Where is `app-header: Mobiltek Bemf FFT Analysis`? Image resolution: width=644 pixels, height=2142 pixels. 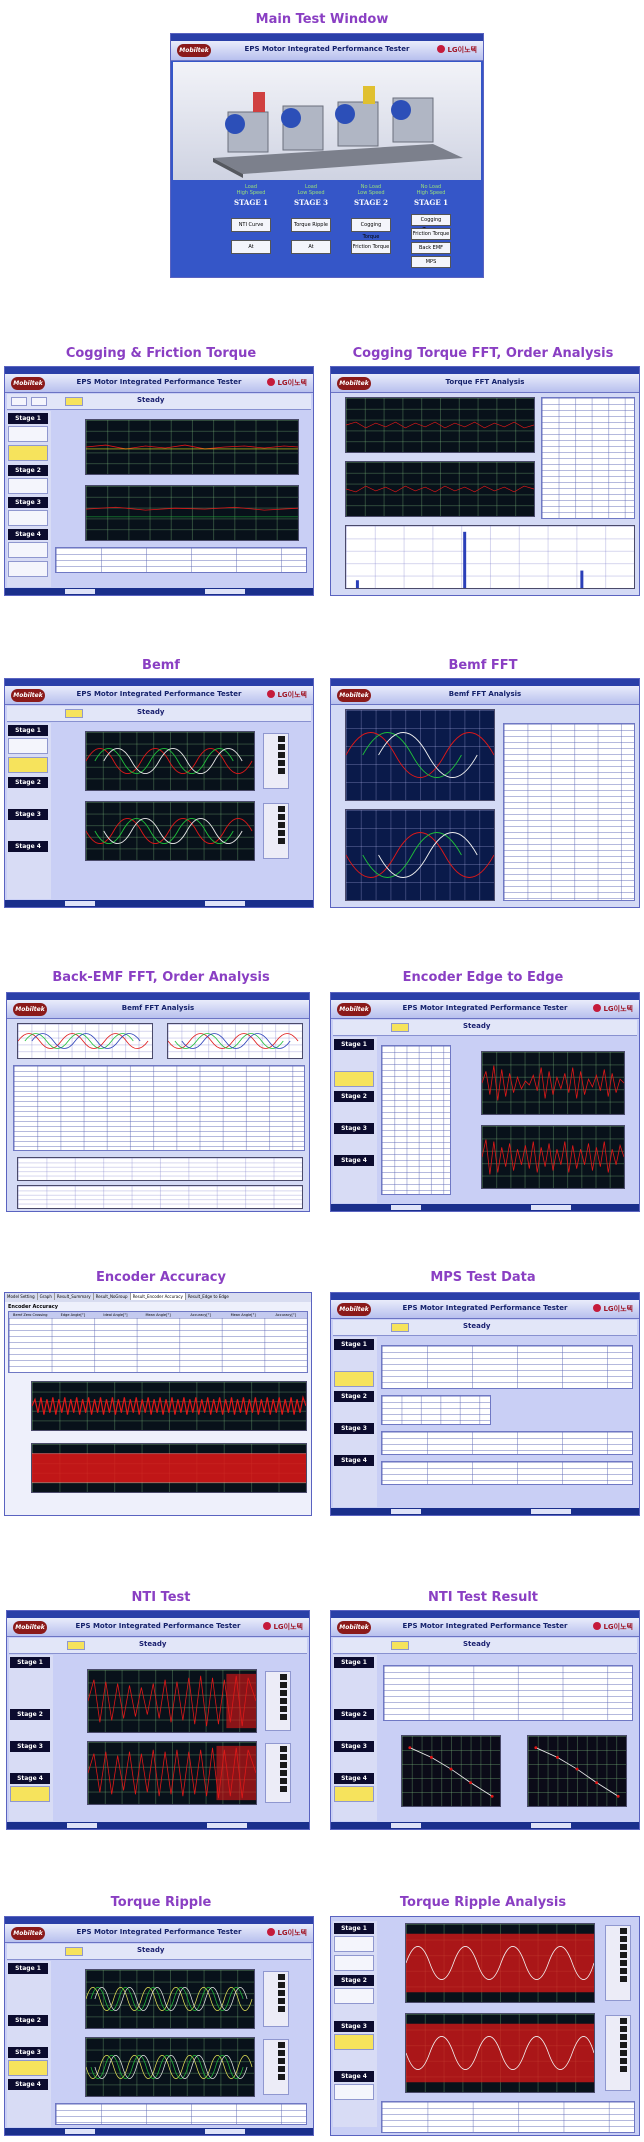
app-header: Mobiltek Bemf FFT Analysis is located at coordinates (158, 1009).